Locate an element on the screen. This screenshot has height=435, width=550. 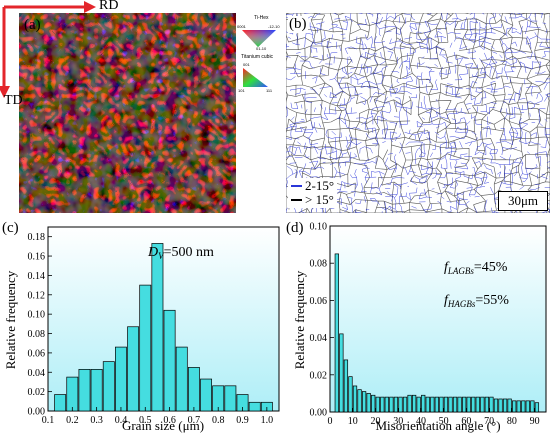
legend-cubic-title: Titanium cubic is located at coordinates (257, 57).